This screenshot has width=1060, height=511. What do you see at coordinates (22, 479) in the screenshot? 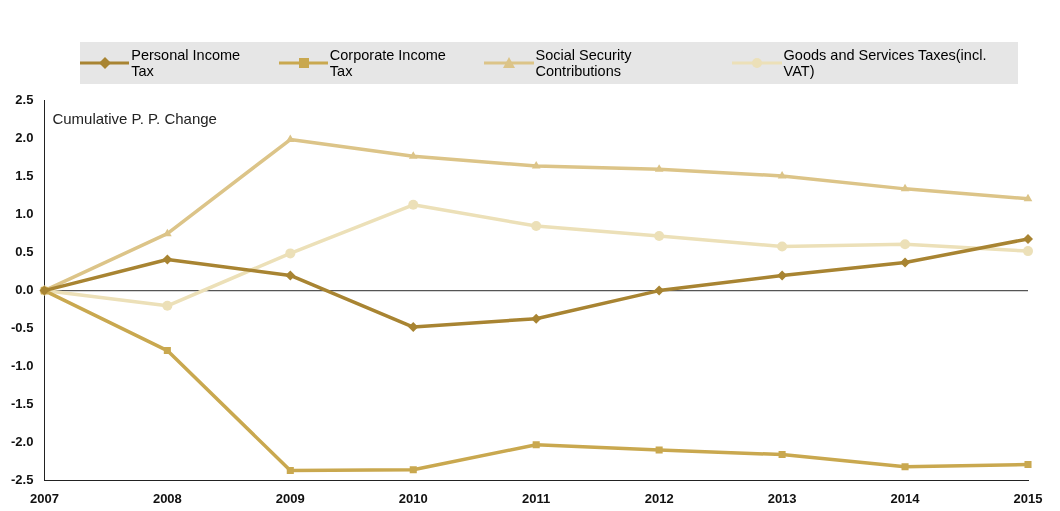
I see `y-tick-label: -2.5` at bounding box center [22, 479].